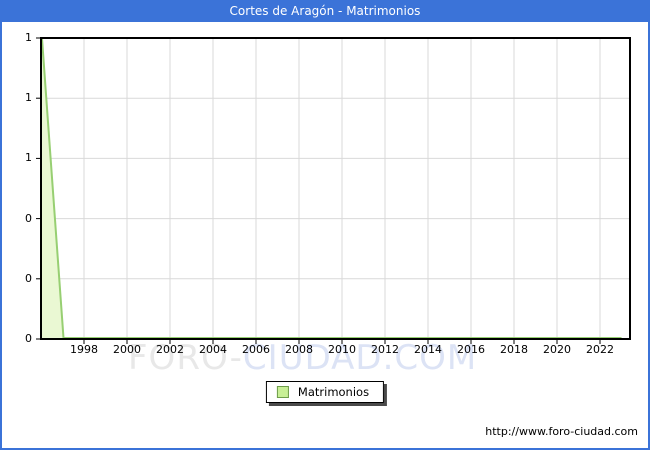  What do you see at coordinates (213, 349) in the screenshot?
I see `x-tick-label: 2004` at bounding box center [213, 349].